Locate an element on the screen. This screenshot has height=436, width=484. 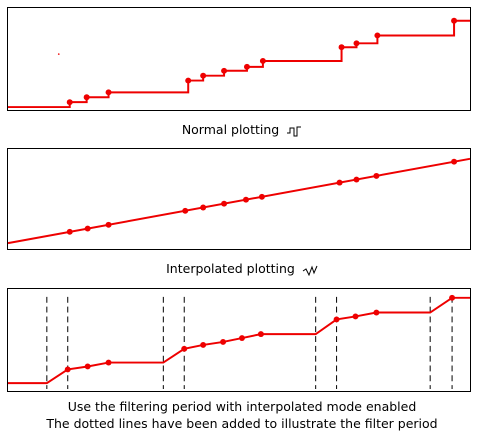
normal-plot-caption: Normal plotting is located at coordinates (242, 129).